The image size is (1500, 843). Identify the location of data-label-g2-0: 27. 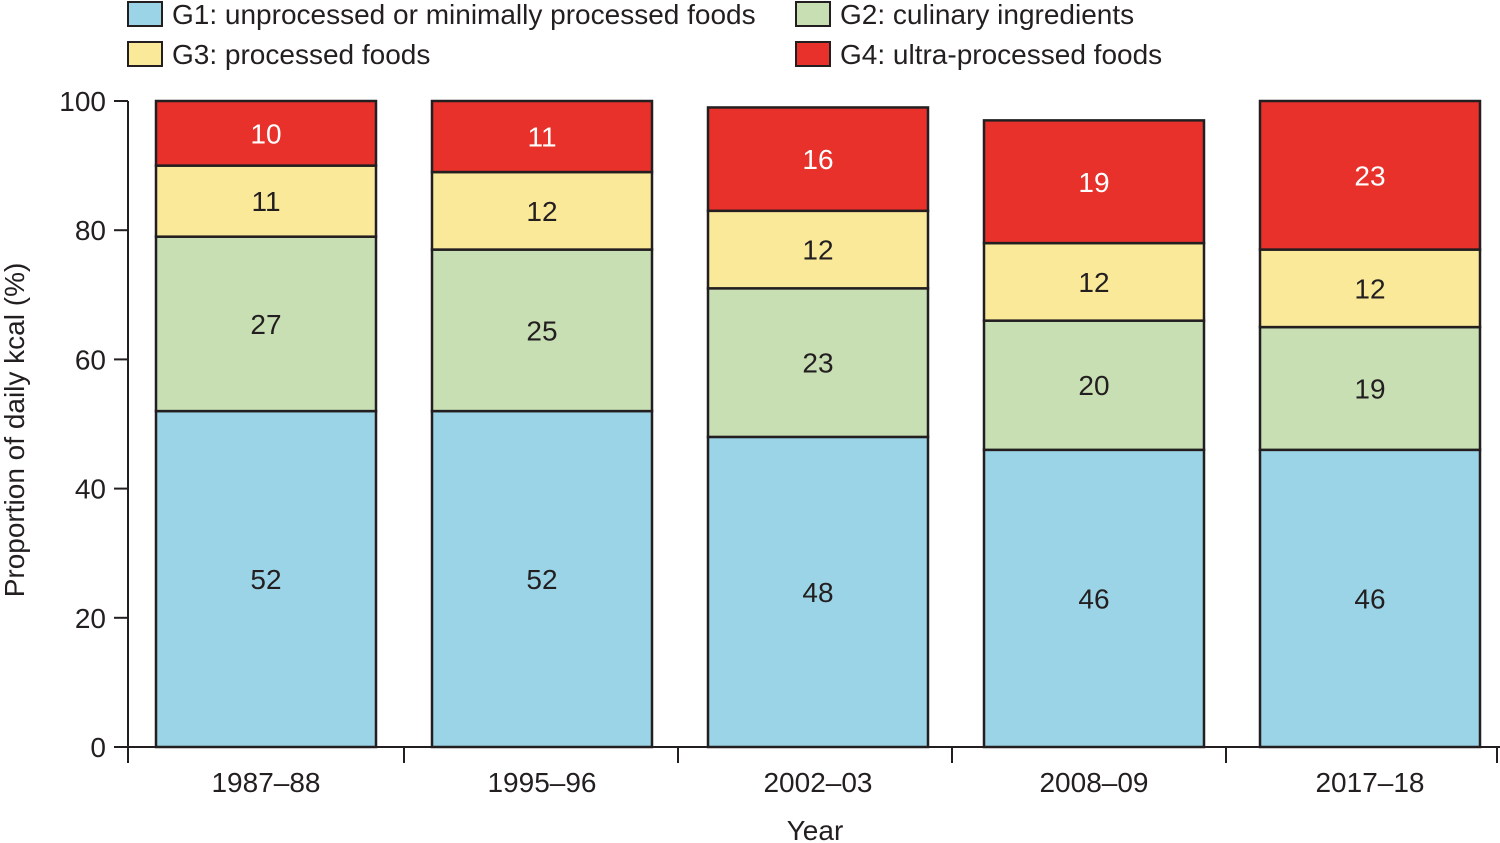
(265, 324).